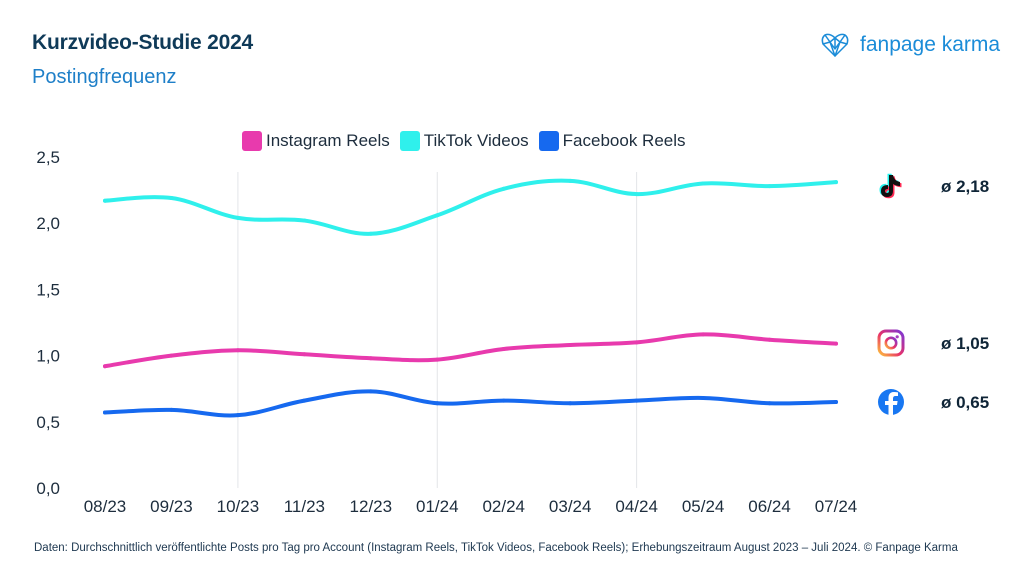 This screenshot has height=576, width=1024. Describe the element at coordinates (143, 42) in the screenshot. I see `chart-title: Kurzvideo-Studie 2024` at that location.